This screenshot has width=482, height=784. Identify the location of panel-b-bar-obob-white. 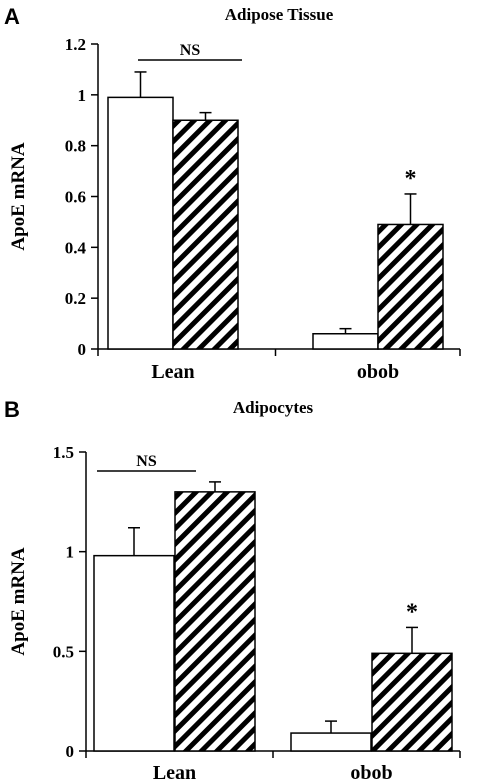
(331, 742).